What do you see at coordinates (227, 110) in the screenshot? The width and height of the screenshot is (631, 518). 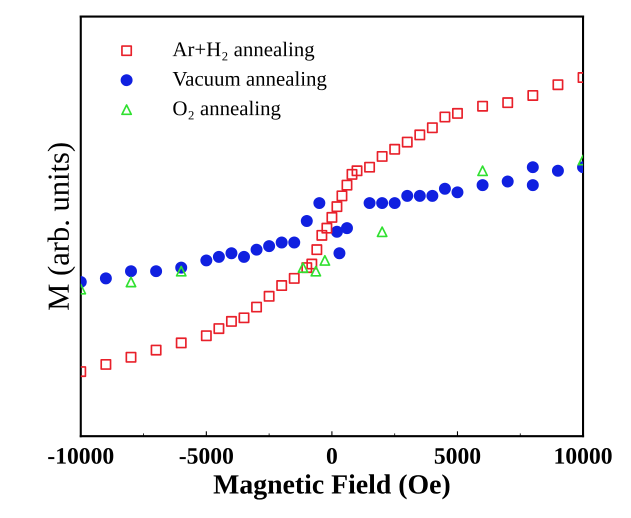 I see `legend-label: O₂ annealing` at bounding box center [227, 110].